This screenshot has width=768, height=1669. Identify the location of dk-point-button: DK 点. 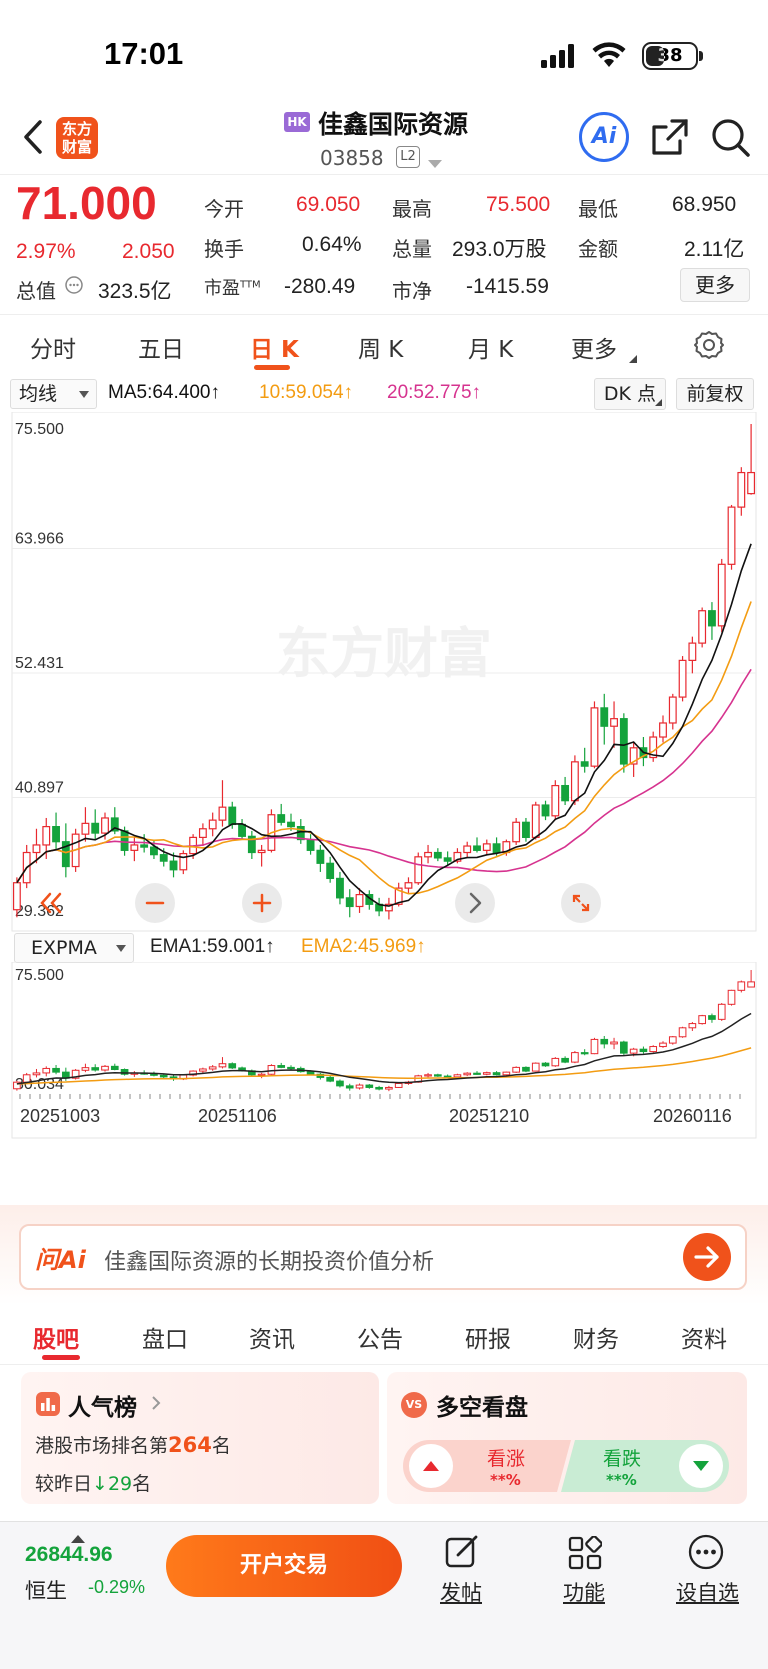
(630, 394).